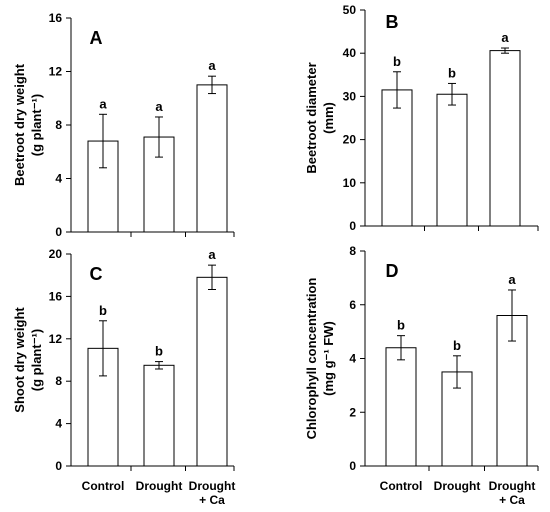 Image resolution: width=550 pixels, height=512 pixels. What do you see at coordinates (392, 271) in the screenshot?
I see `panel-label: D` at bounding box center [392, 271].